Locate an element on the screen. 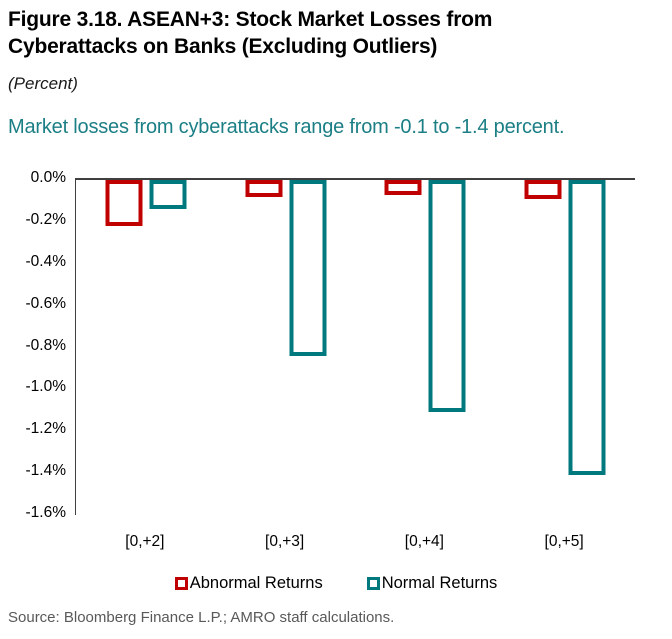  x-axis-category-label: [0,+2] is located at coordinates (145, 541).